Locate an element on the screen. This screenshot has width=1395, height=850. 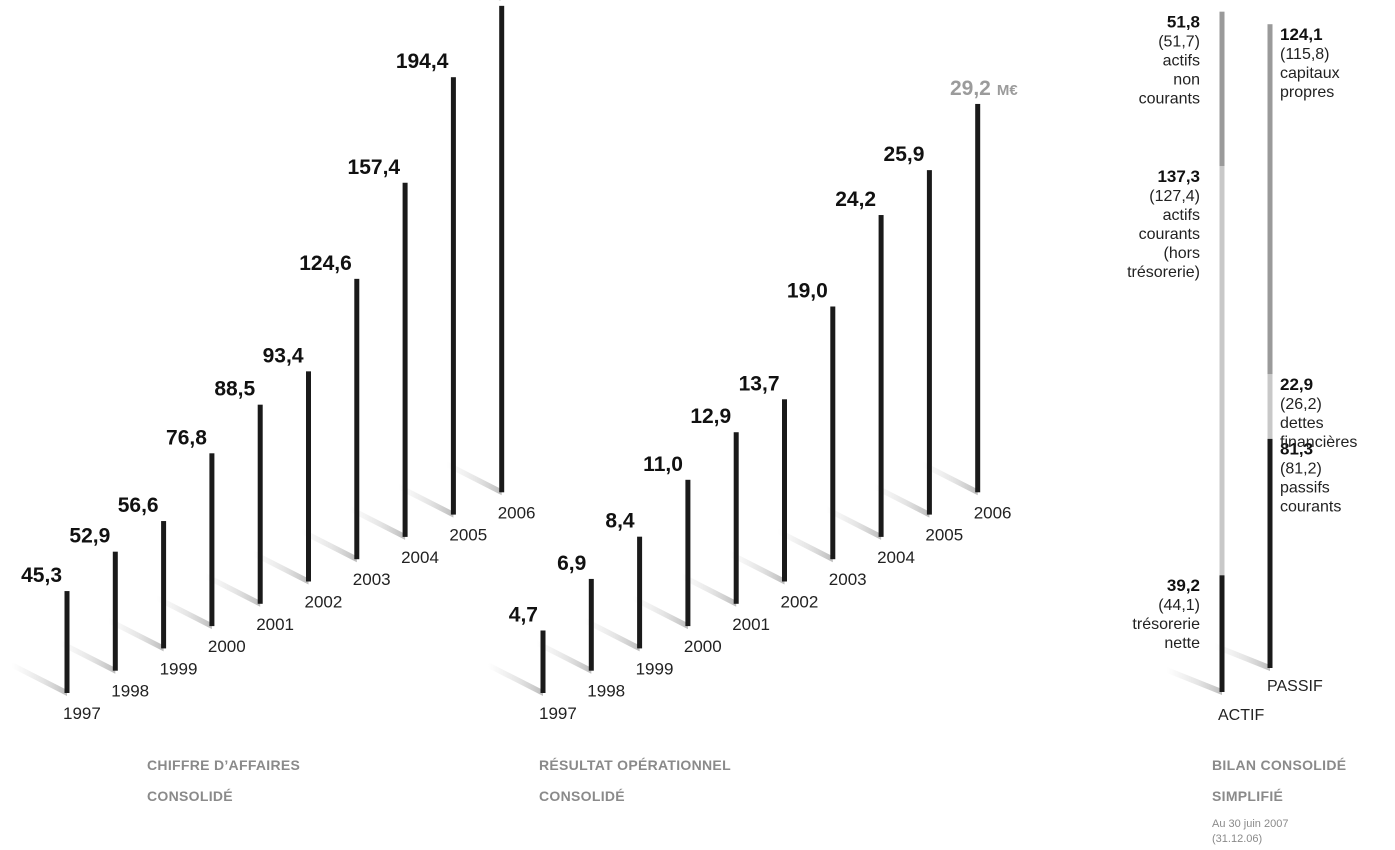
actif-label: ACTIF is located at coordinates (1241, 715).